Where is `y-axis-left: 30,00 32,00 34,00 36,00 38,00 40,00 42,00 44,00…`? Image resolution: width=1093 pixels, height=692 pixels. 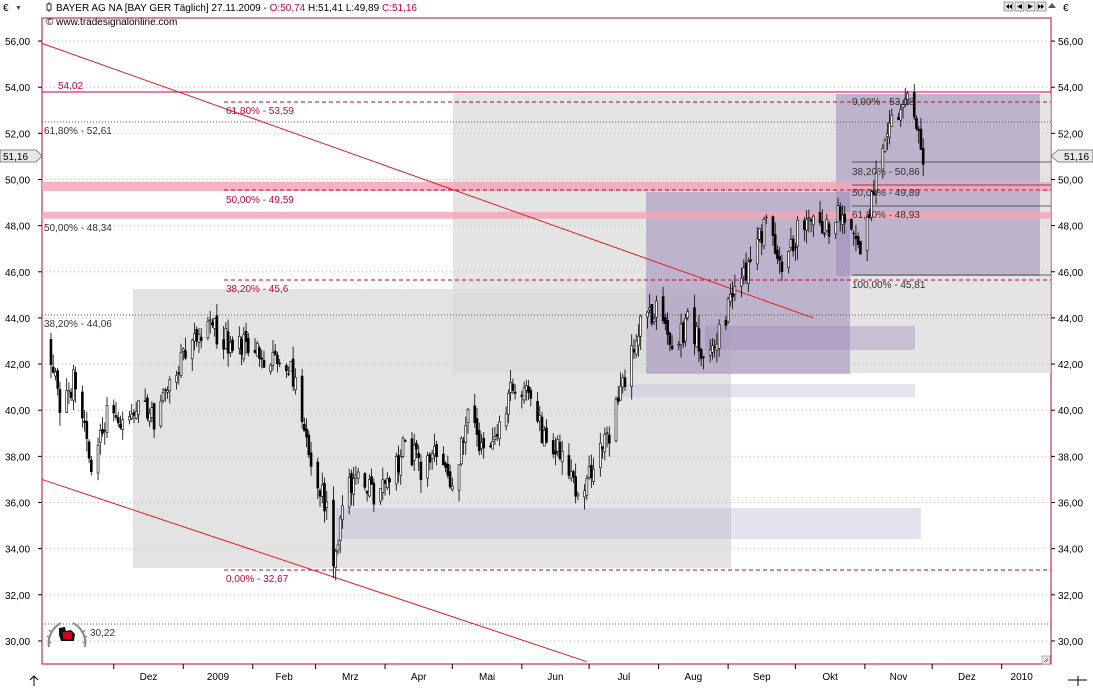 y-axis-left: 30,00 32,00 34,00 36,00 38,00 40,00 42,00 44,00… is located at coordinates (23, 342).